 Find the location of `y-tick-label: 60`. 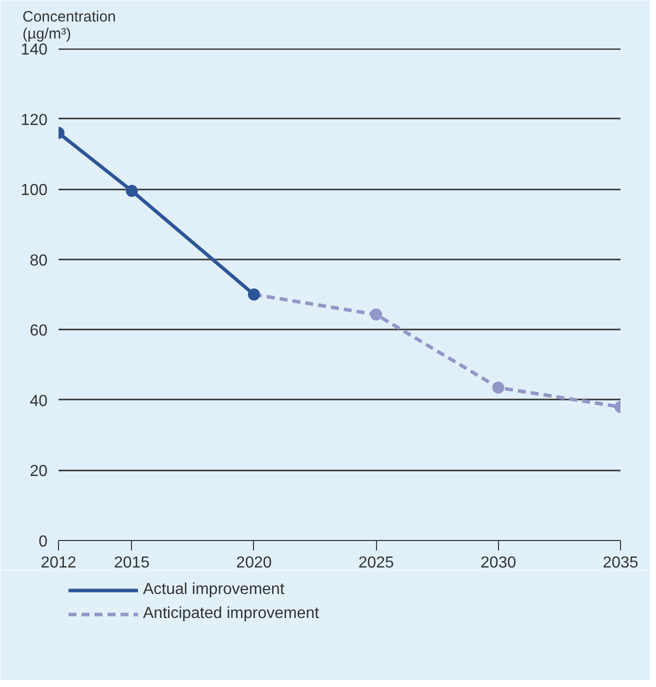

y-tick-label: 60 is located at coordinates (39, 331).